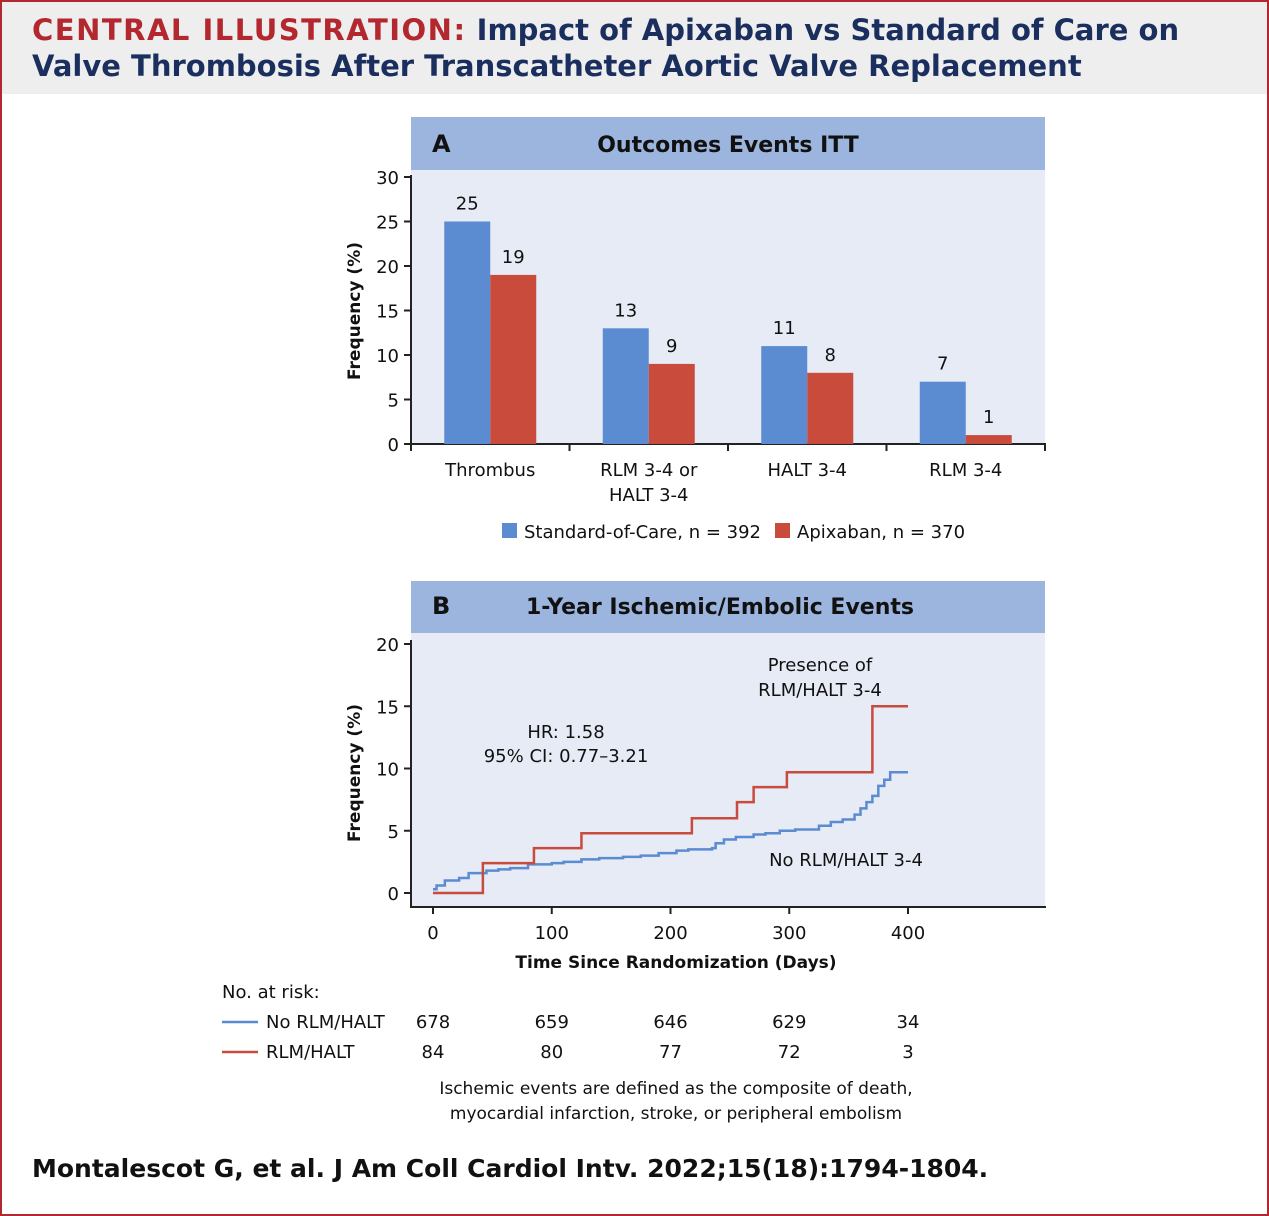  Describe the element at coordinates (942, 364) in the screenshot. I see `bar-value-label: 7` at that location.